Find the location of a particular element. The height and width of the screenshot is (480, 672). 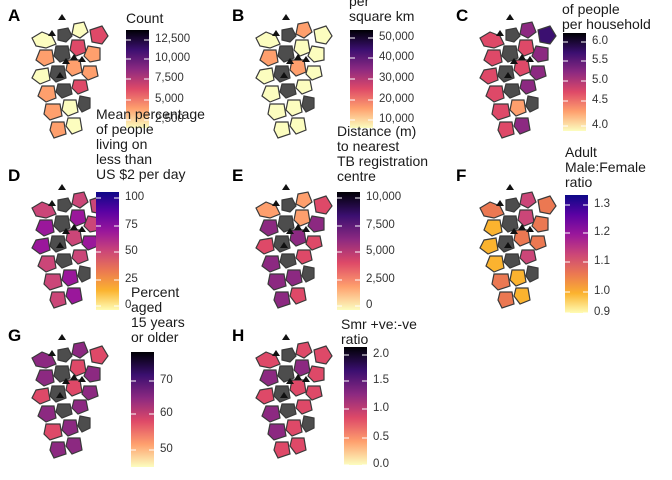

colorbar-e is located at coordinates (348, 251).